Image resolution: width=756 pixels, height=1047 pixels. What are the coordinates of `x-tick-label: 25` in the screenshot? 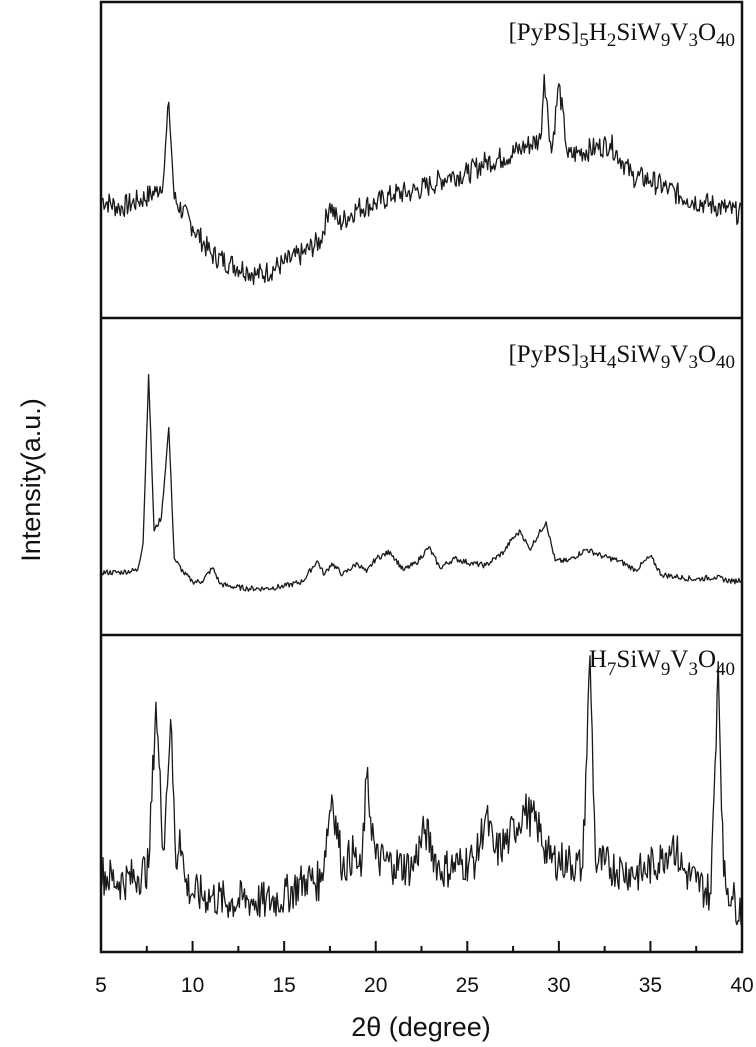 It's located at (467, 985).